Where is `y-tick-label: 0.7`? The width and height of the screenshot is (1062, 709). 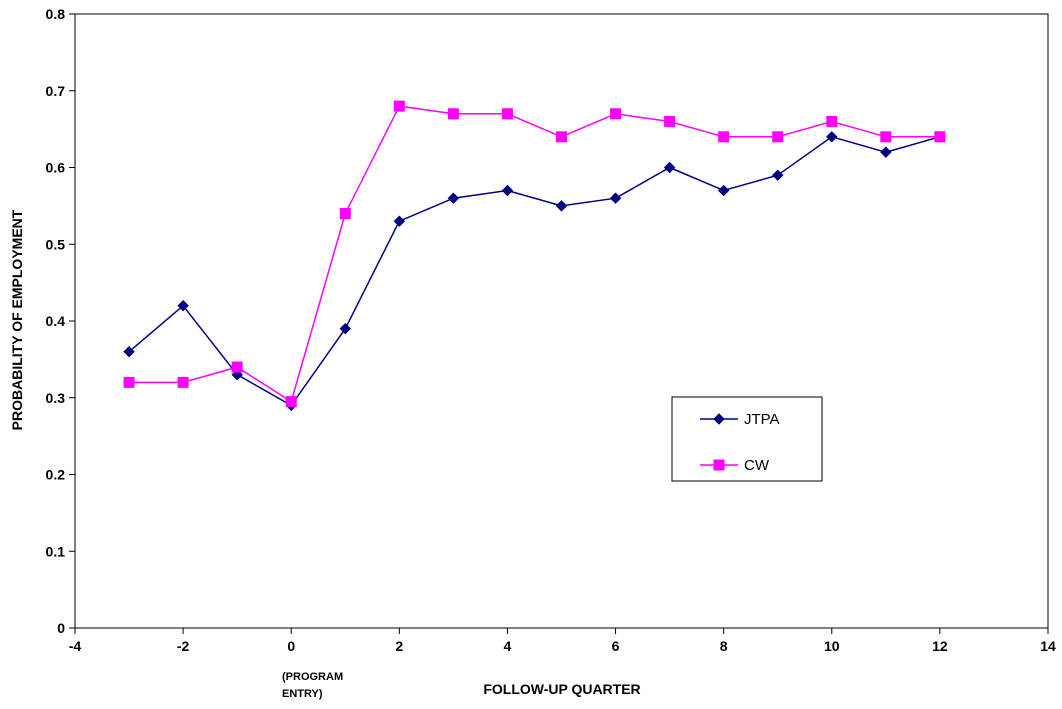
y-tick-label: 0.7 is located at coordinates (56, 91).